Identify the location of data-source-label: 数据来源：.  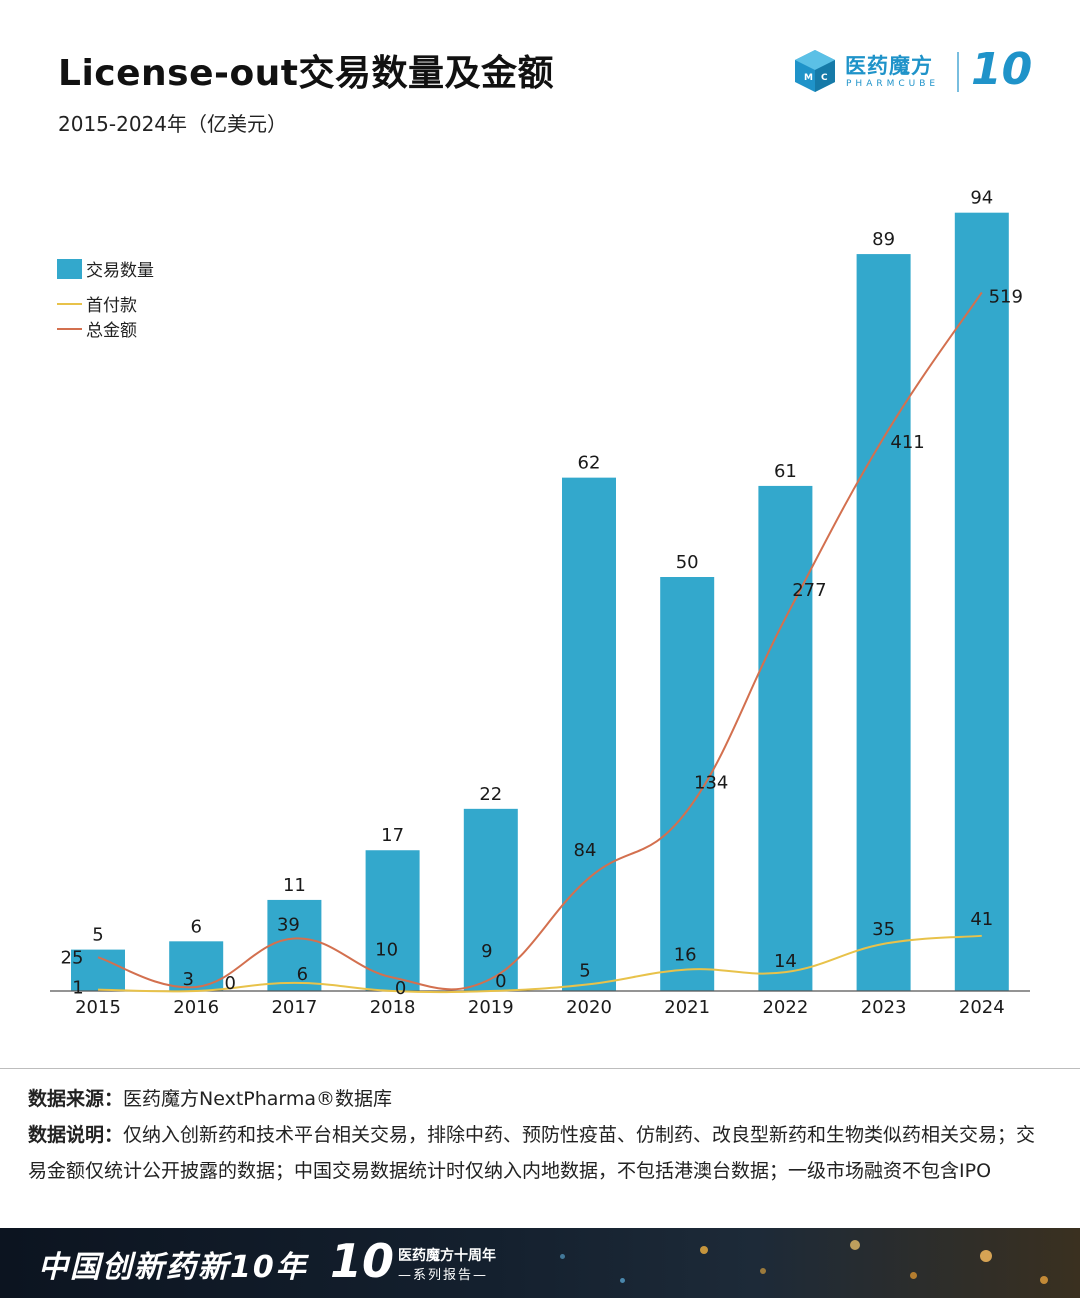
(76, 1099).